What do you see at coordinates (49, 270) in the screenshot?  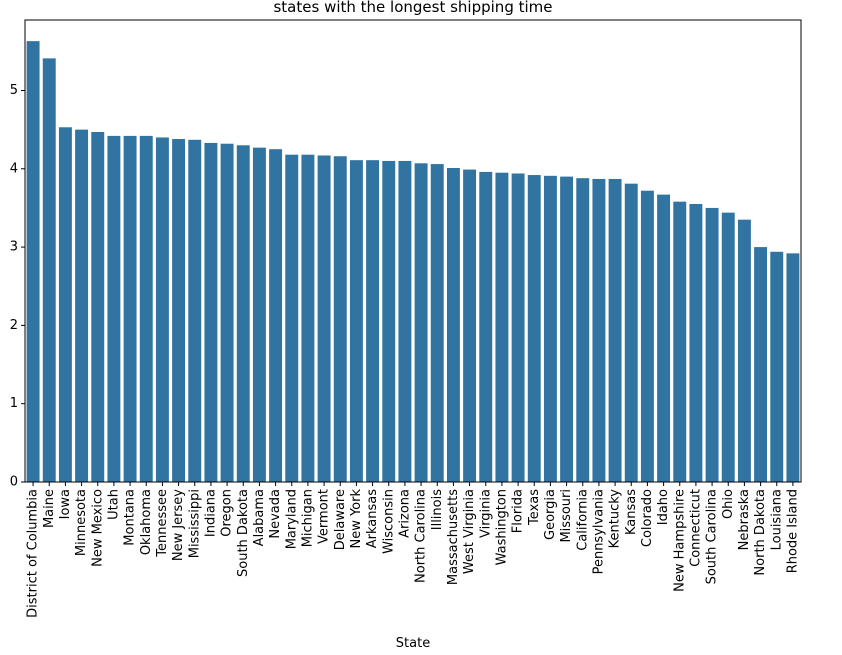 I see `bar-maine` at bounding box center [49, 270].